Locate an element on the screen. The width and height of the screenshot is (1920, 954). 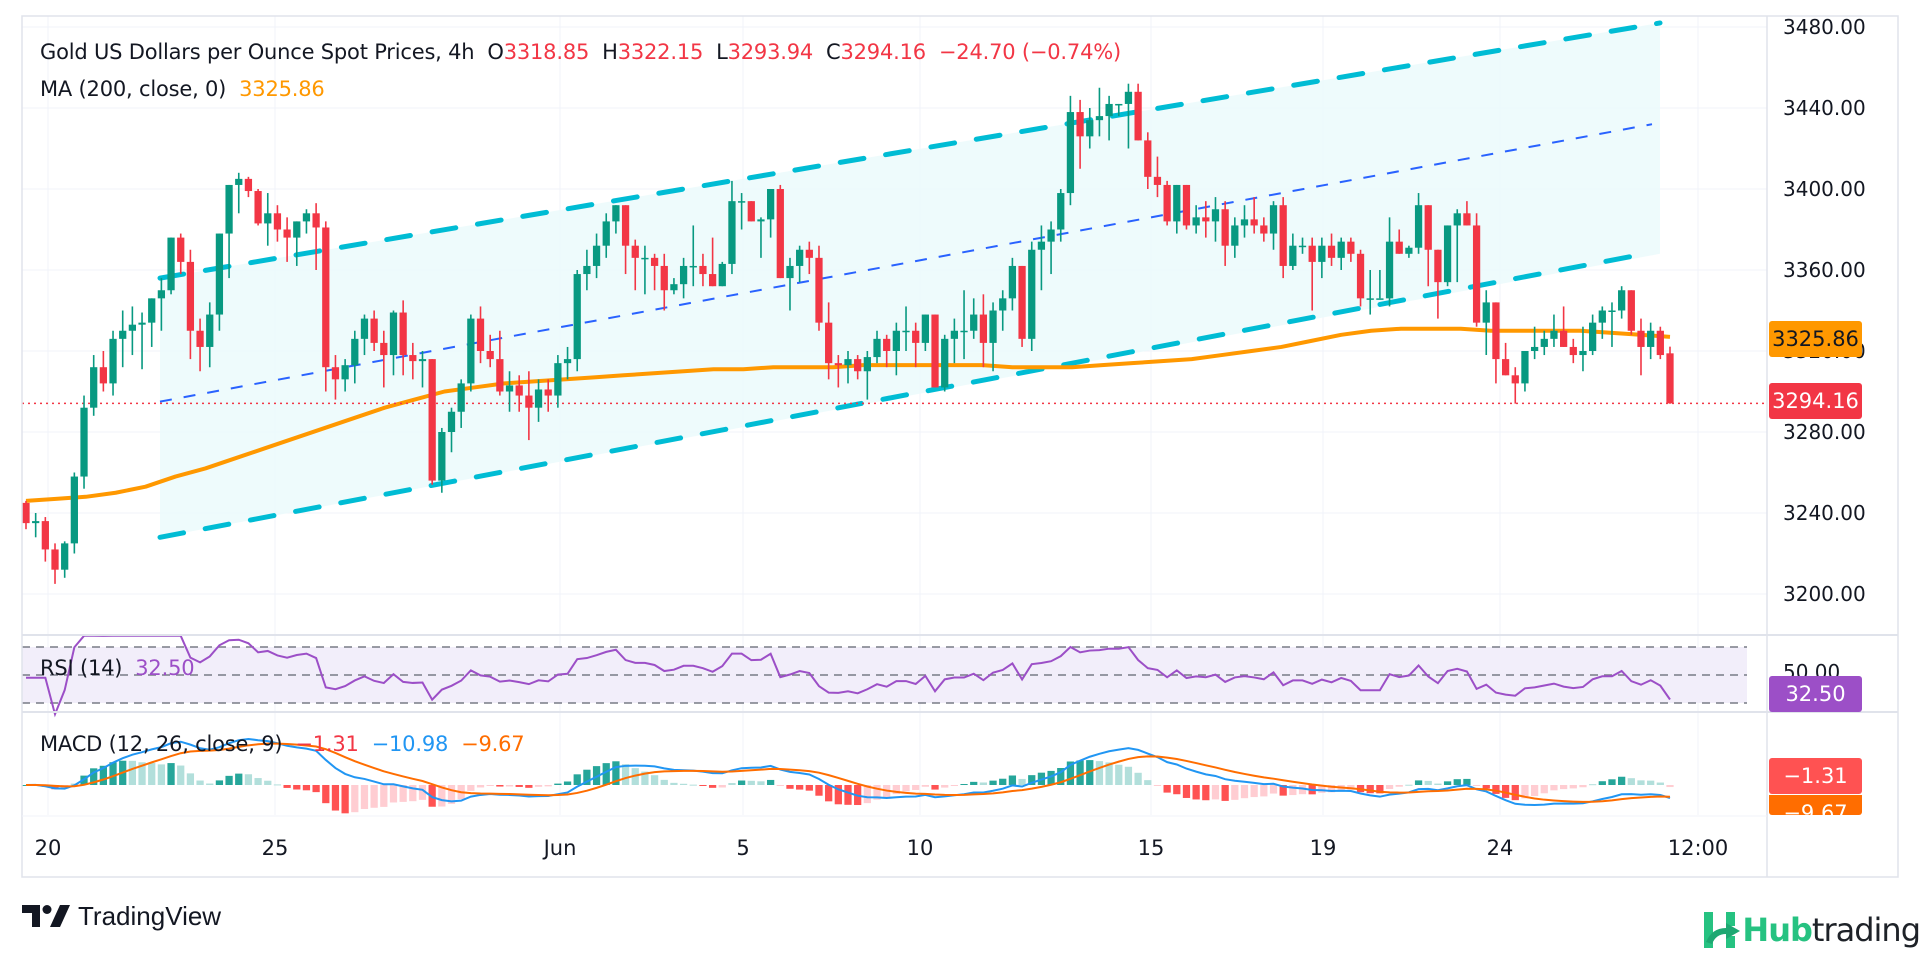
tradingview-logo: TradingView is located at coordinates (121, 916).